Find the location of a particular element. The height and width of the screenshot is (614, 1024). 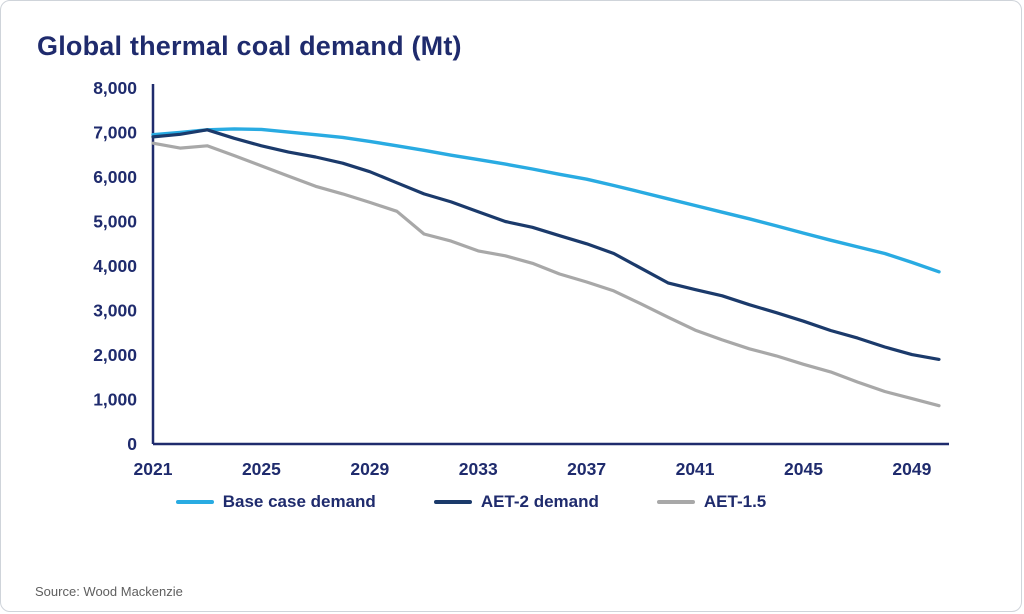

y-tick-label: 4,000 is located at coordinates (115, 266).